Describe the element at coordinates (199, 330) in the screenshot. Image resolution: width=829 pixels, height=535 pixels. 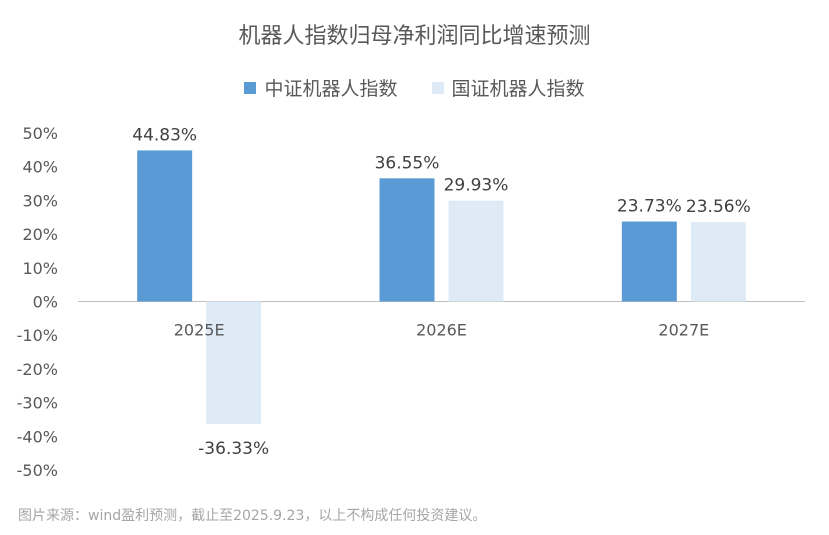
I see `x-tick-label: 2025E` at that location.